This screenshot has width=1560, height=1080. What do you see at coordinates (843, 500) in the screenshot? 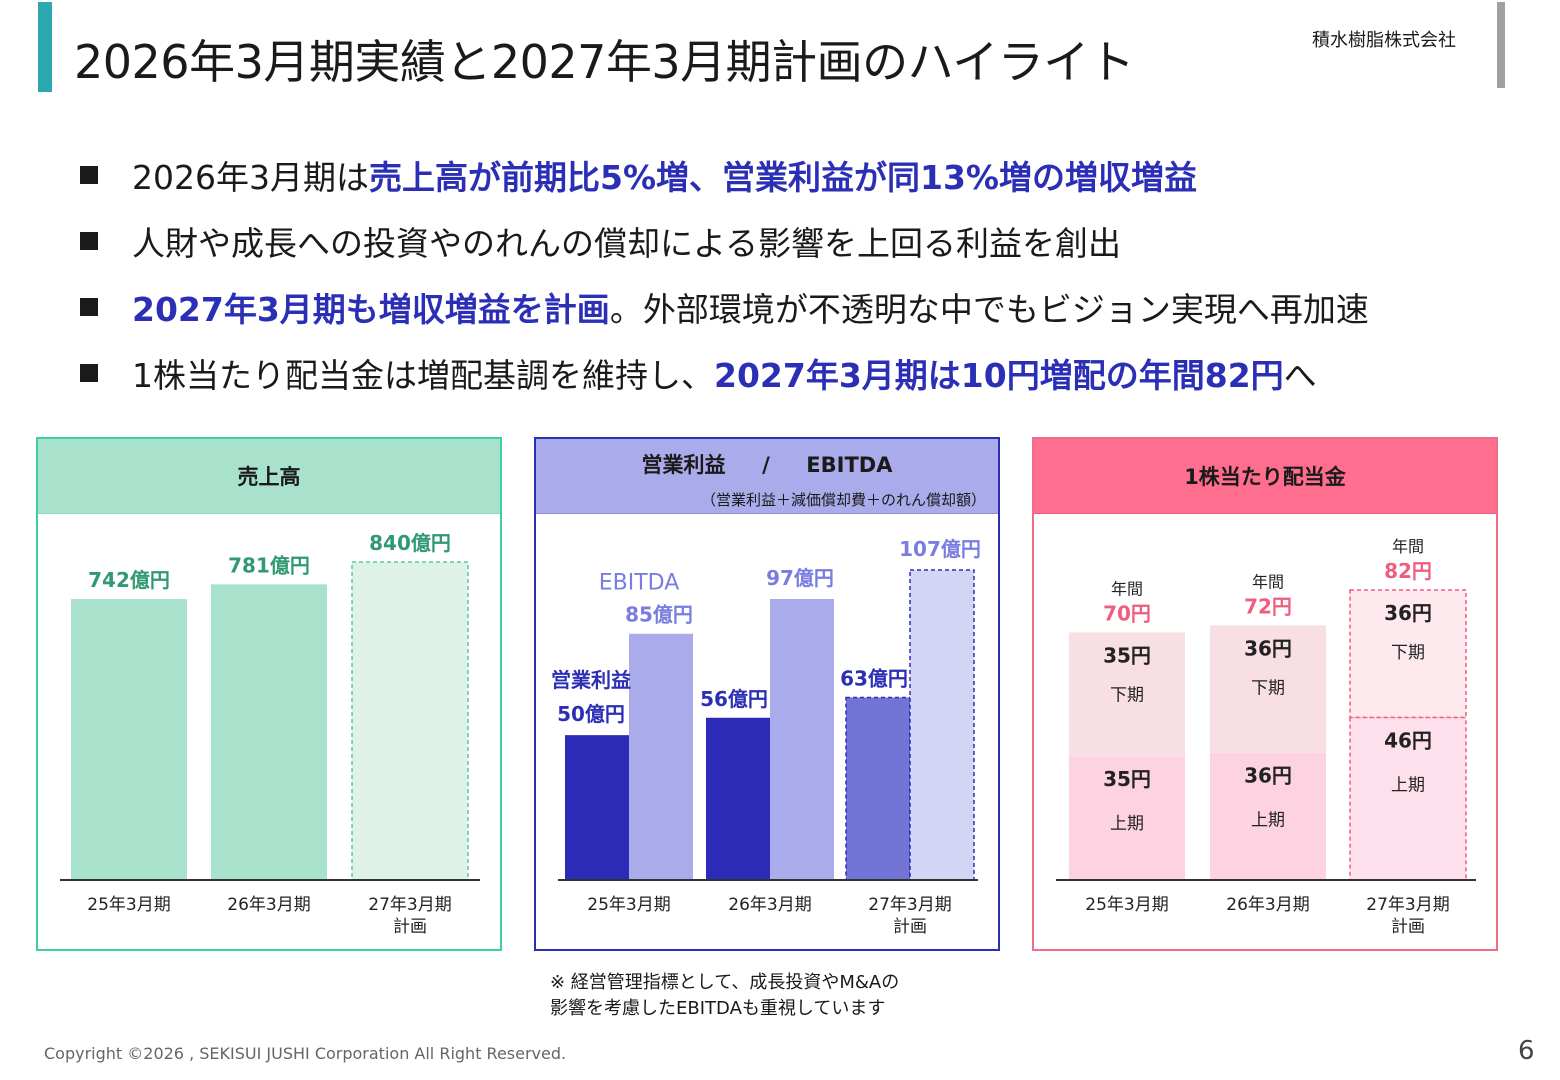
I see `profit-panel-subtitle: （営業利益＋減価償却費＋のれん償却額）` at bounding box center [843, 500].